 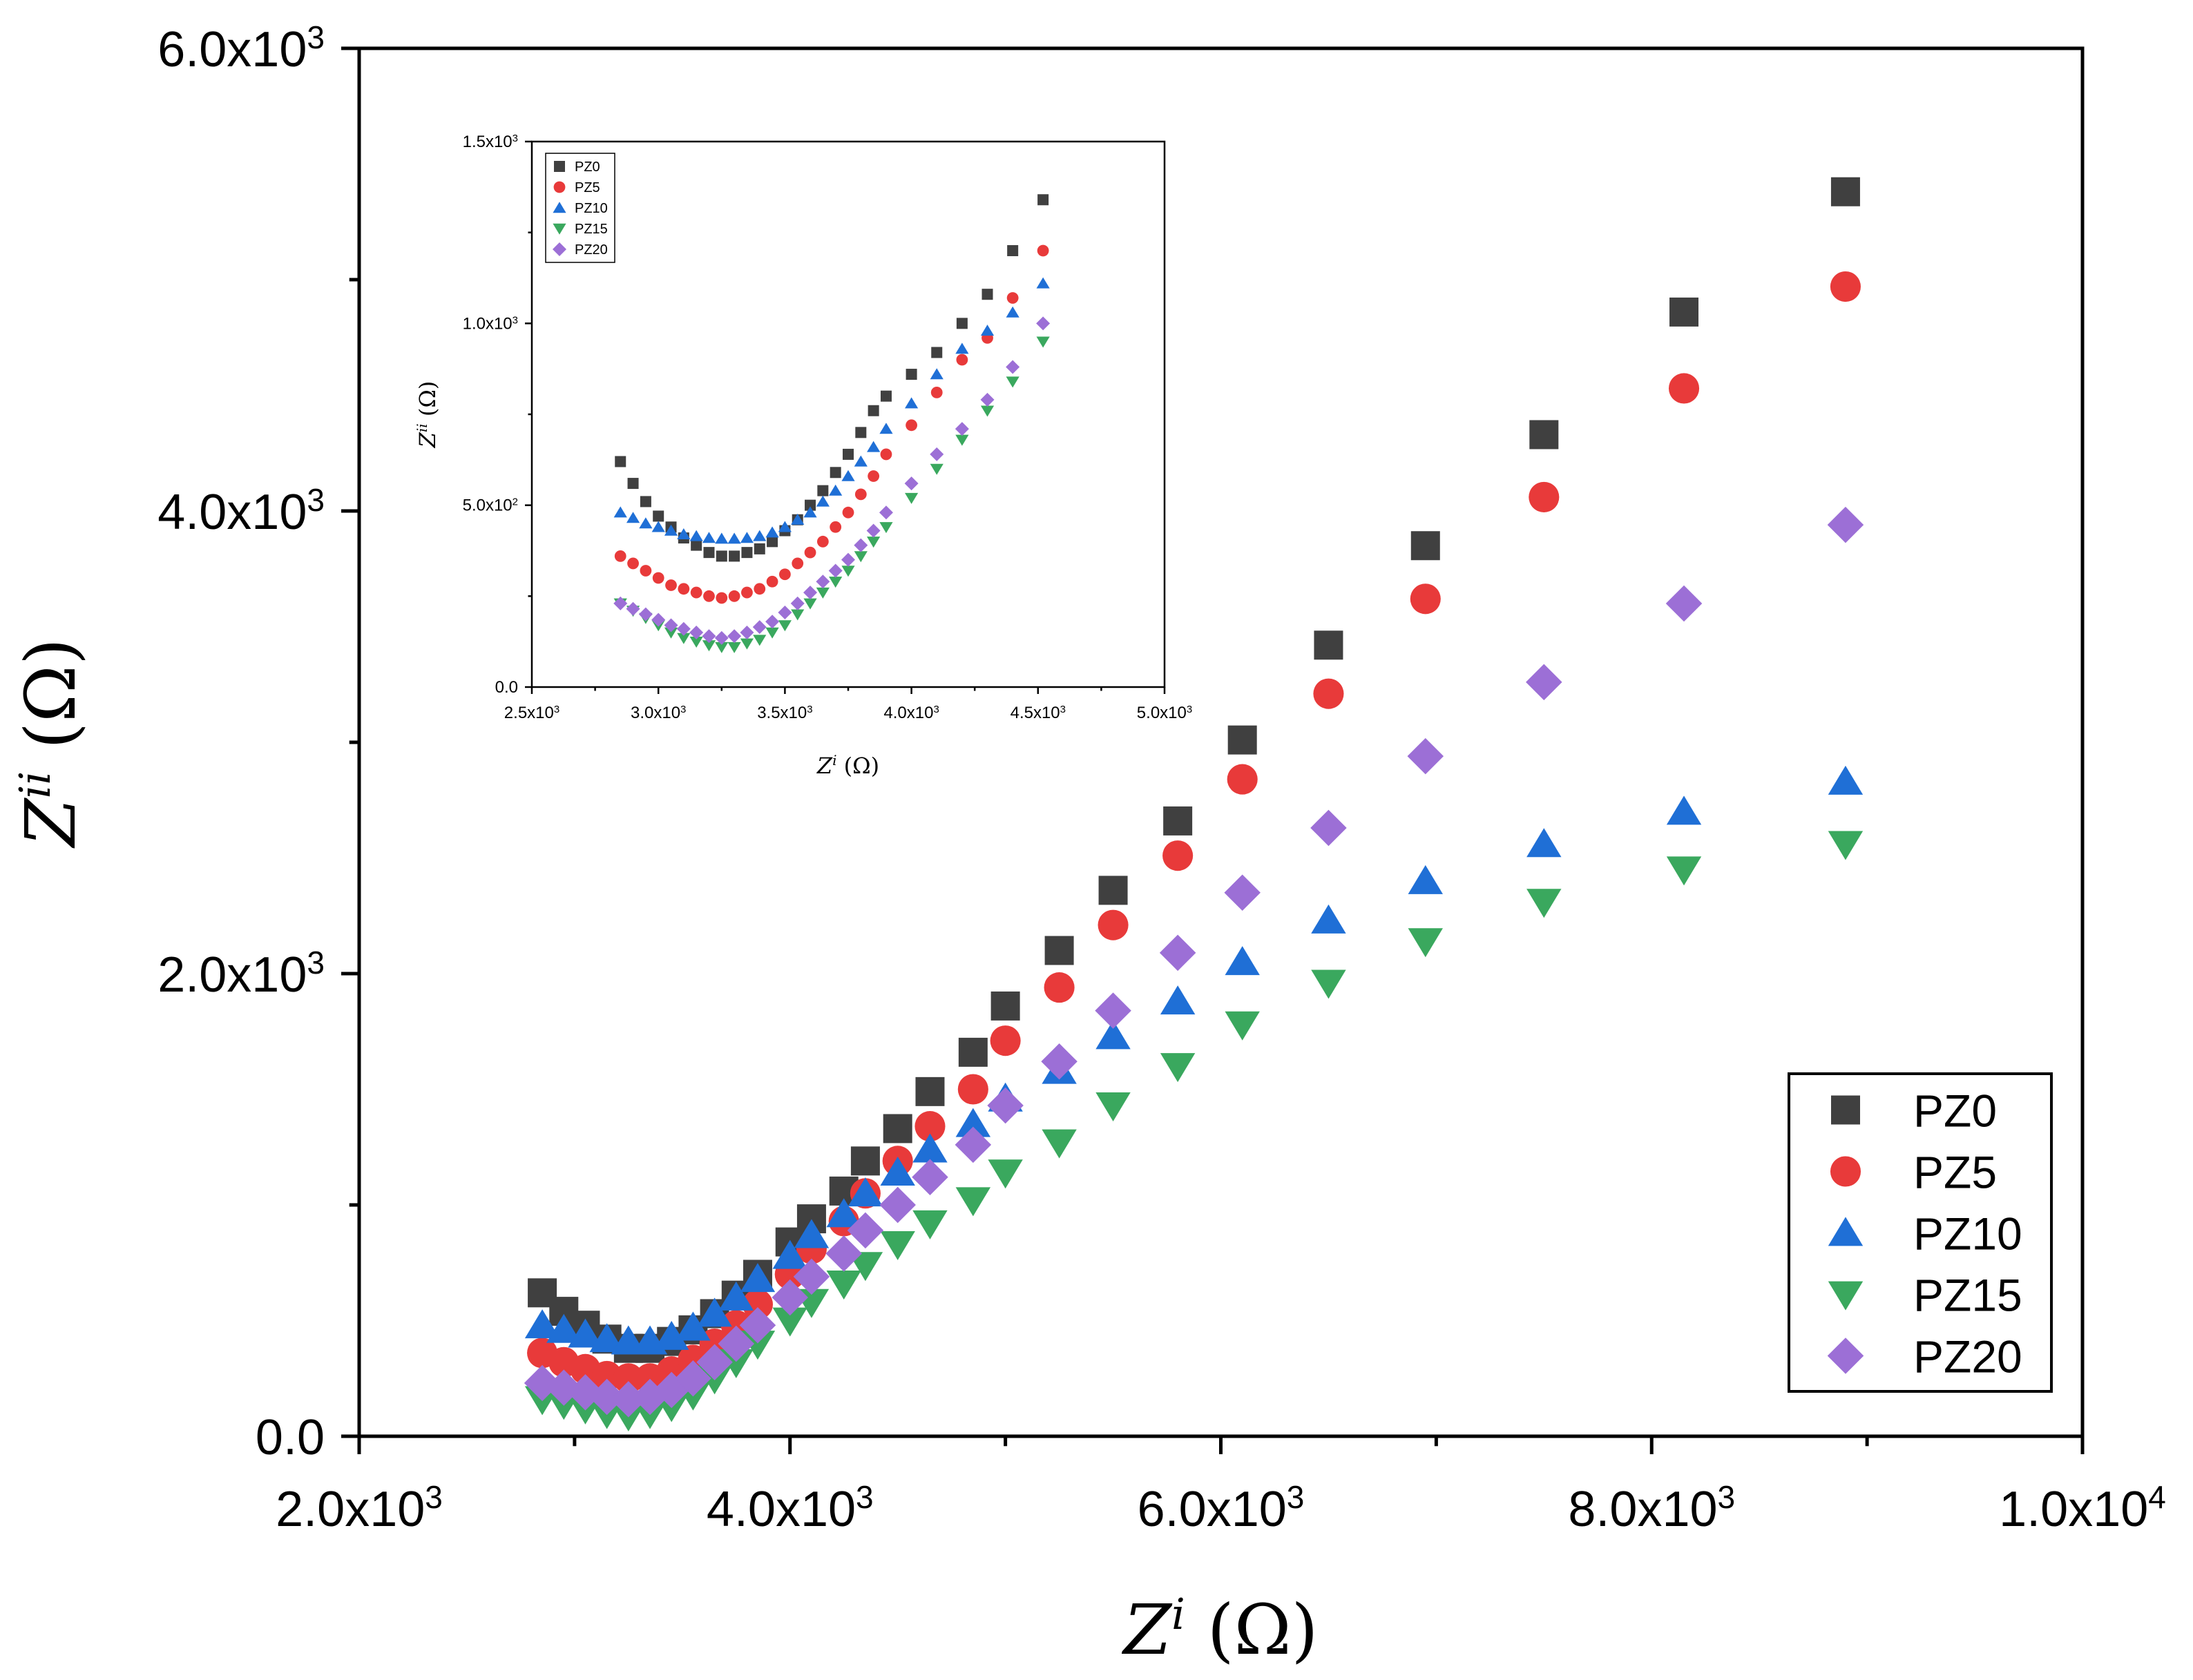 I want to click on x-axis-title: Zi (Ω), so click(x=1219, y=1630).